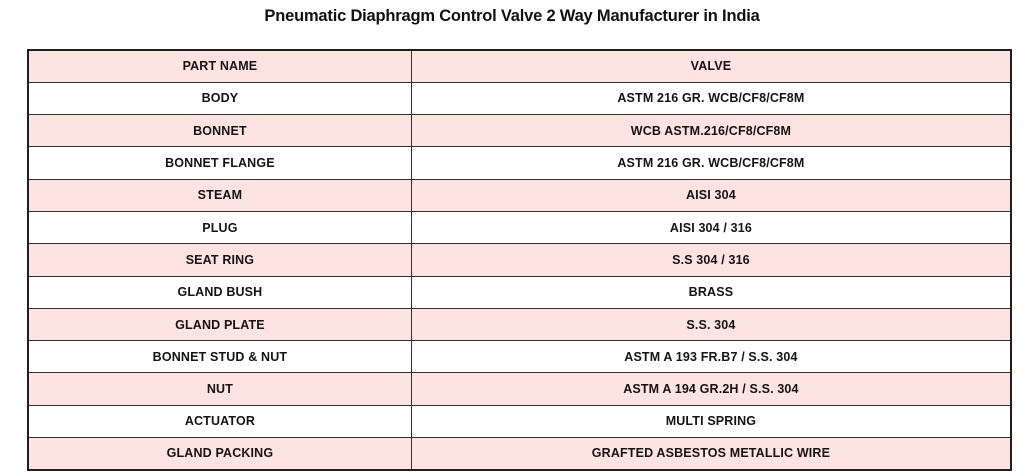 The height and width of the screenshot is (474, 1024). I want to click on table-row: STEAM AISI 304, so click(519, 195).